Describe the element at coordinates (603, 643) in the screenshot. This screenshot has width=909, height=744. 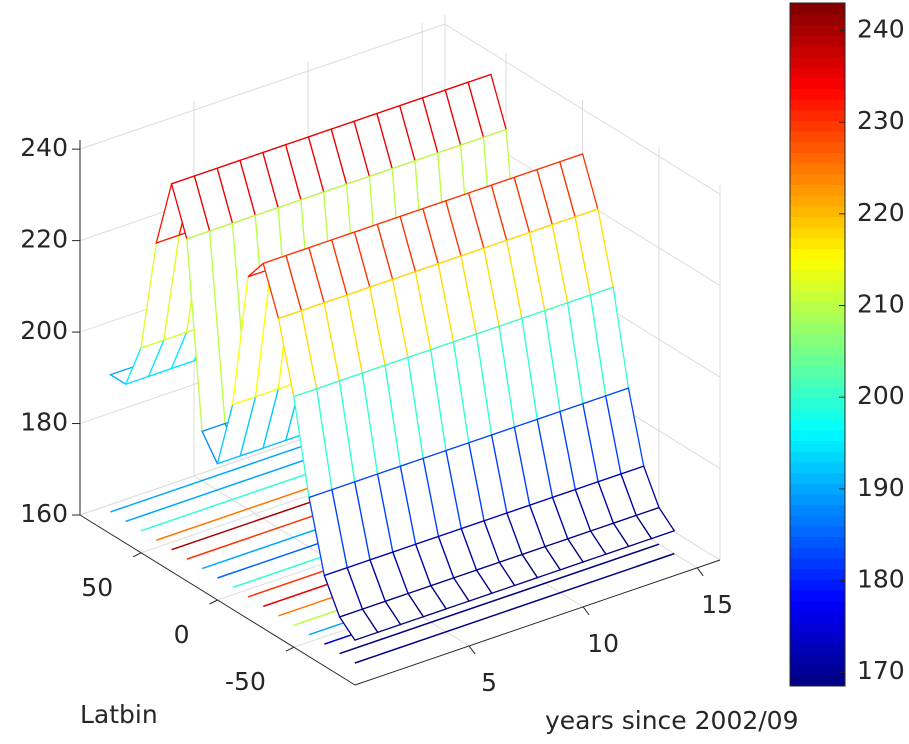
I see `x-tick-label: 10` at that location.